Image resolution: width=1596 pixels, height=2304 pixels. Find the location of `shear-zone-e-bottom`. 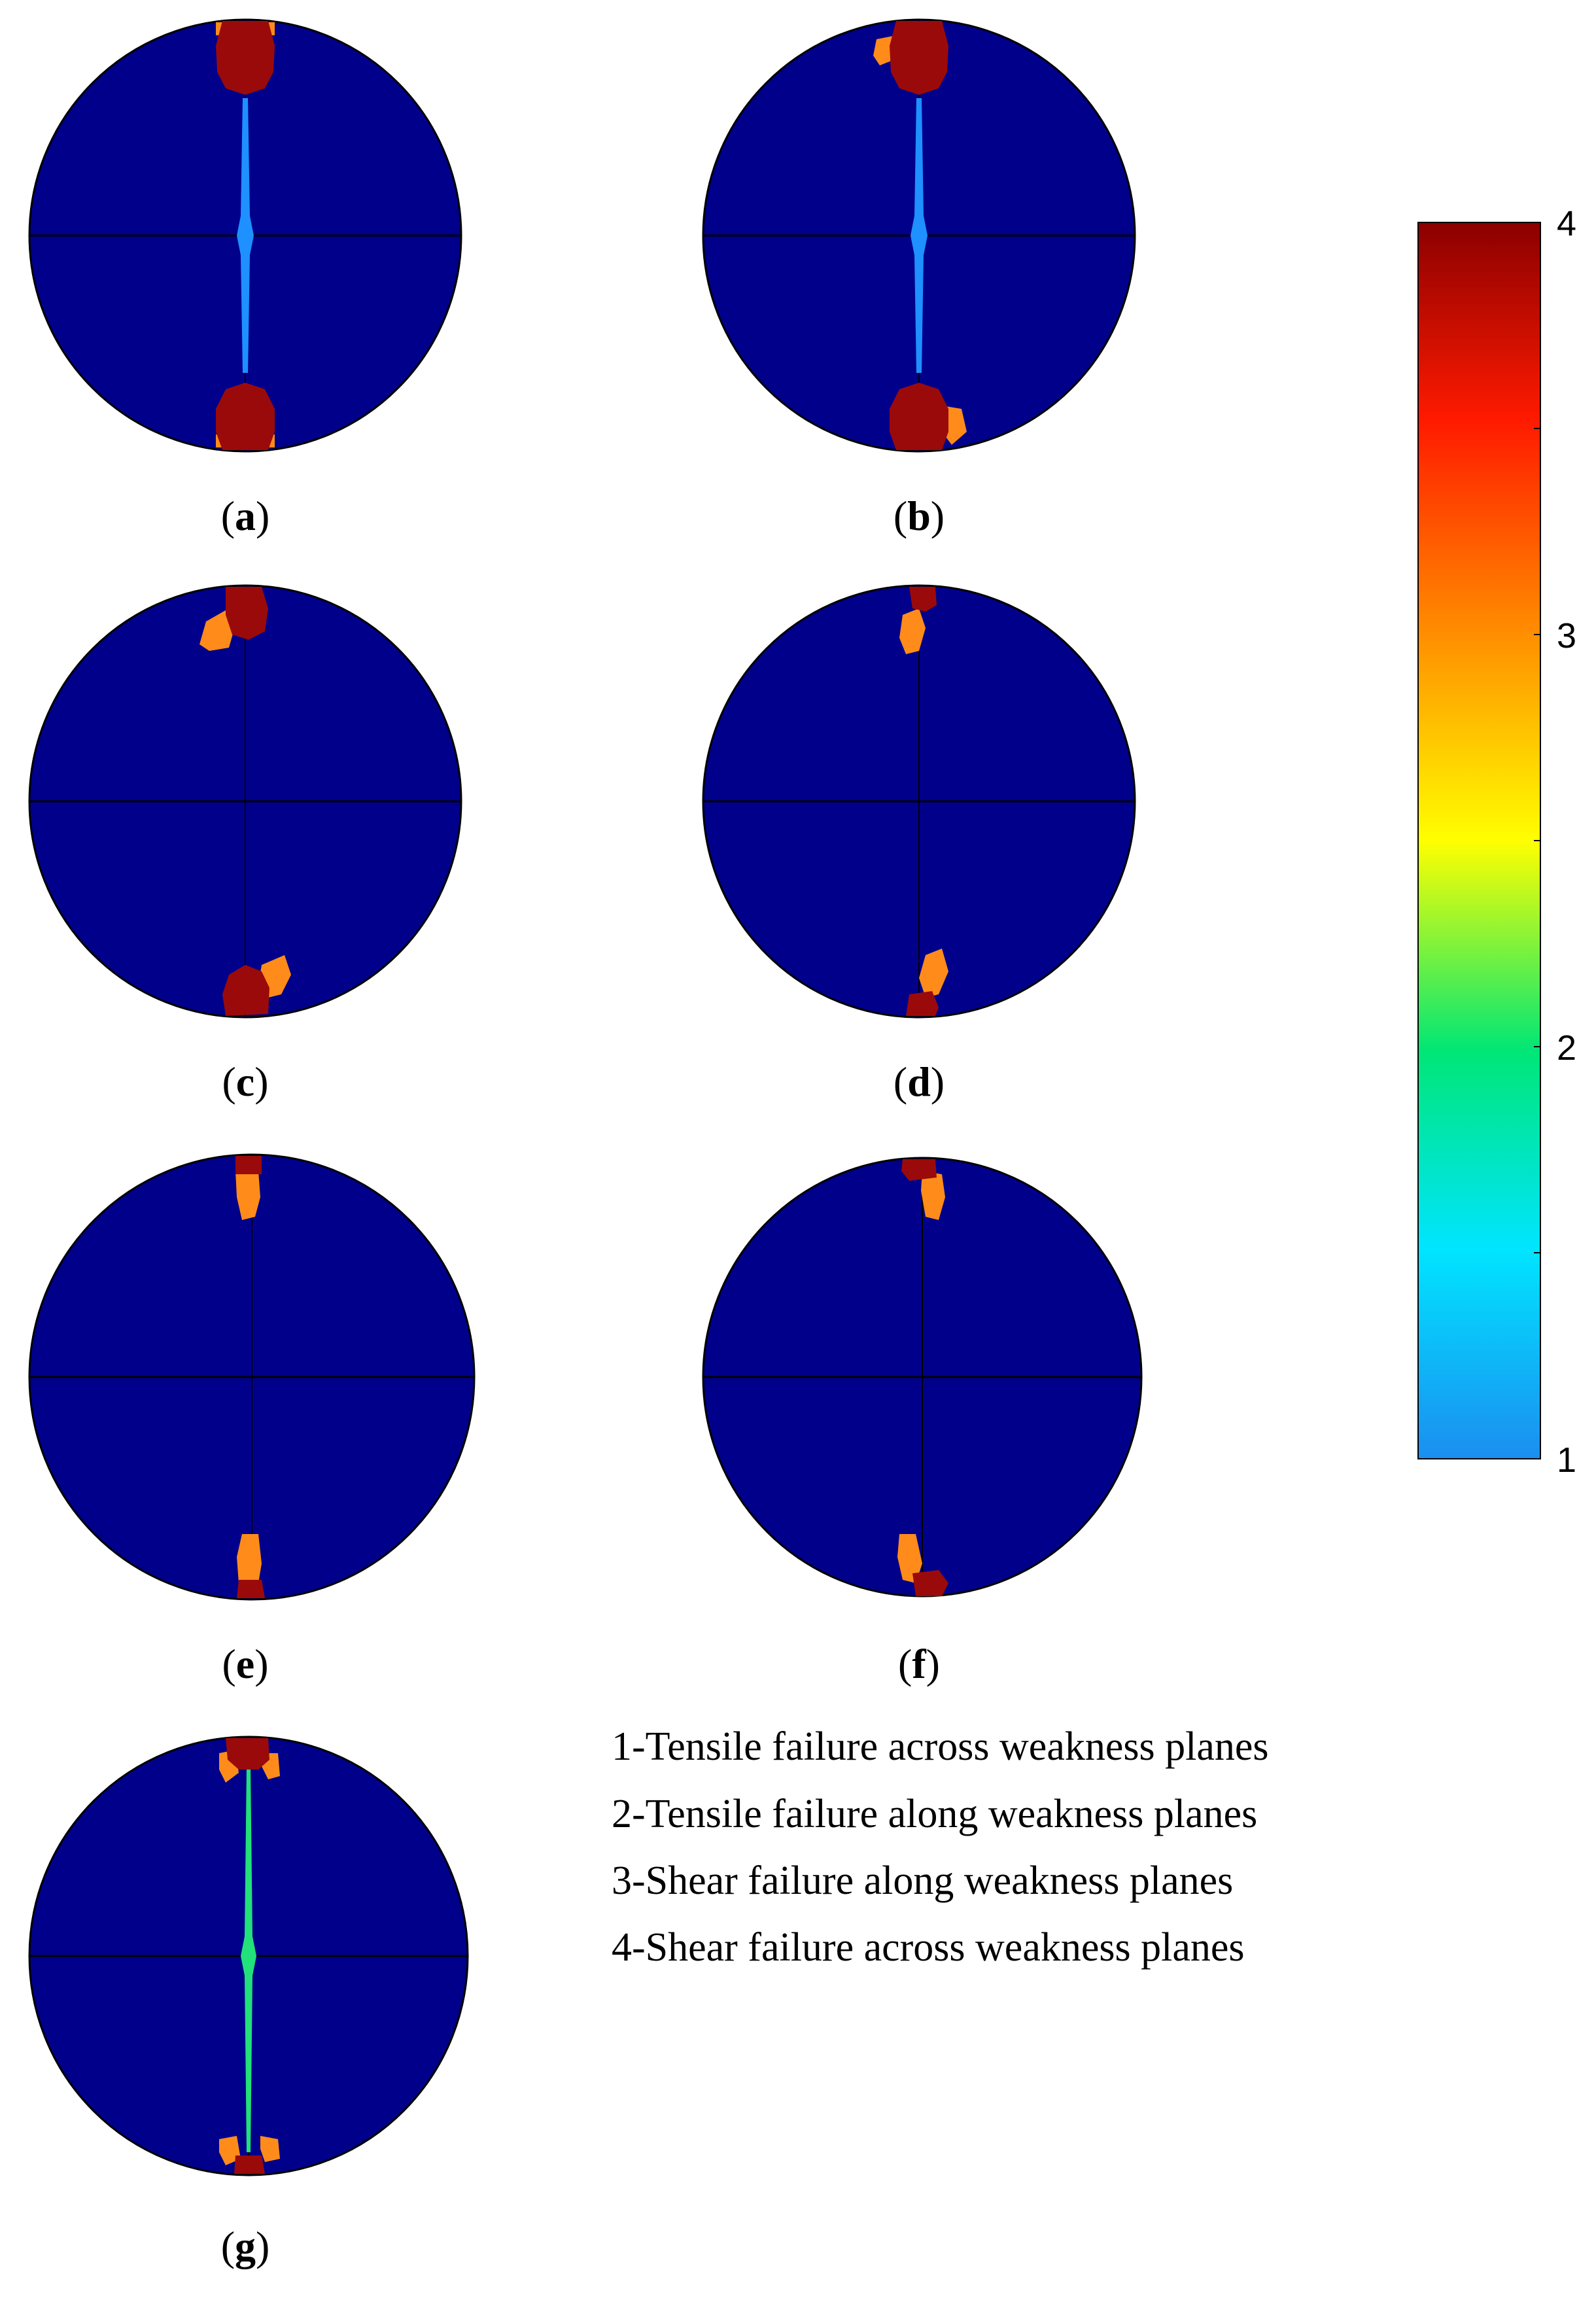

shear-zone-e-bottom is located at coordinates (251, 1566).